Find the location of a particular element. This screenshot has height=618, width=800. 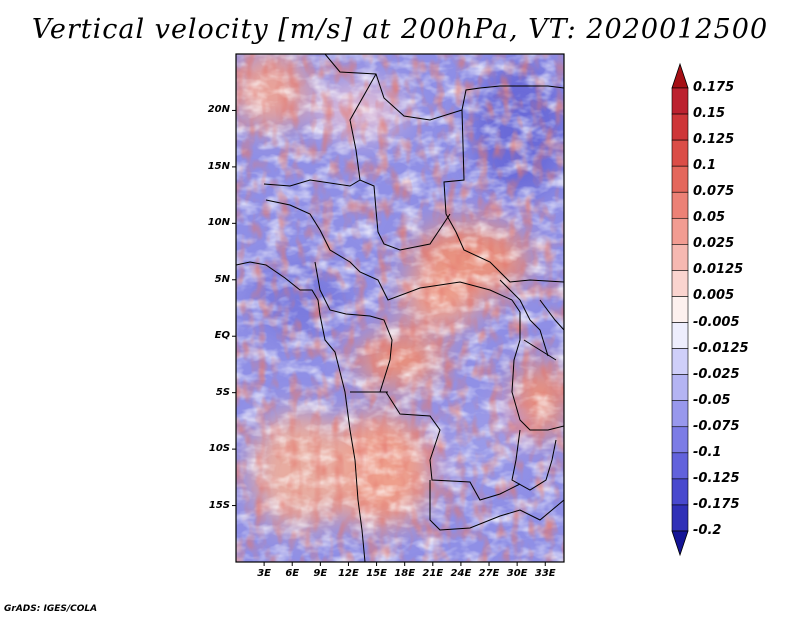

lat-tick-label: 15S is located at coordinates (219, 505).